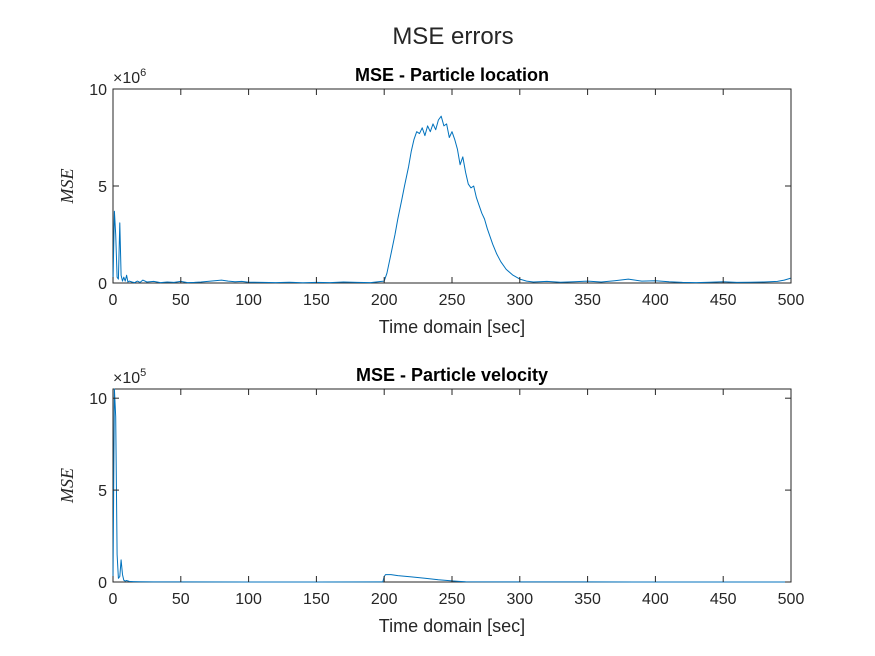  What do you see at coordinates (452, 75) in the screenshot?
I see `particle-location-title: MSE - Particle location` at bounding box center [452, 75].